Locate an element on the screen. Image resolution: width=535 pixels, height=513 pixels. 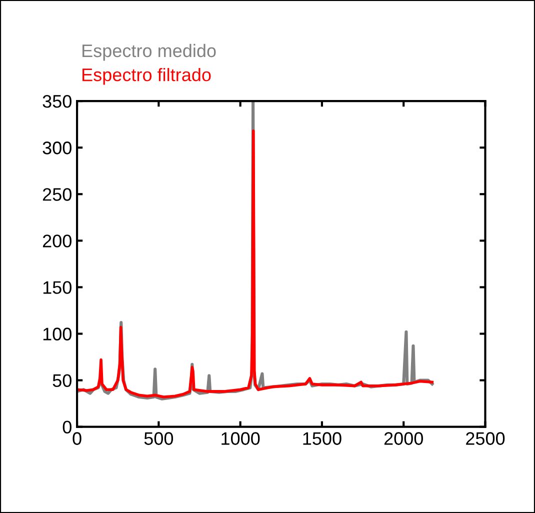
y-tick-label: 250 is located at coordinates (57, 194).